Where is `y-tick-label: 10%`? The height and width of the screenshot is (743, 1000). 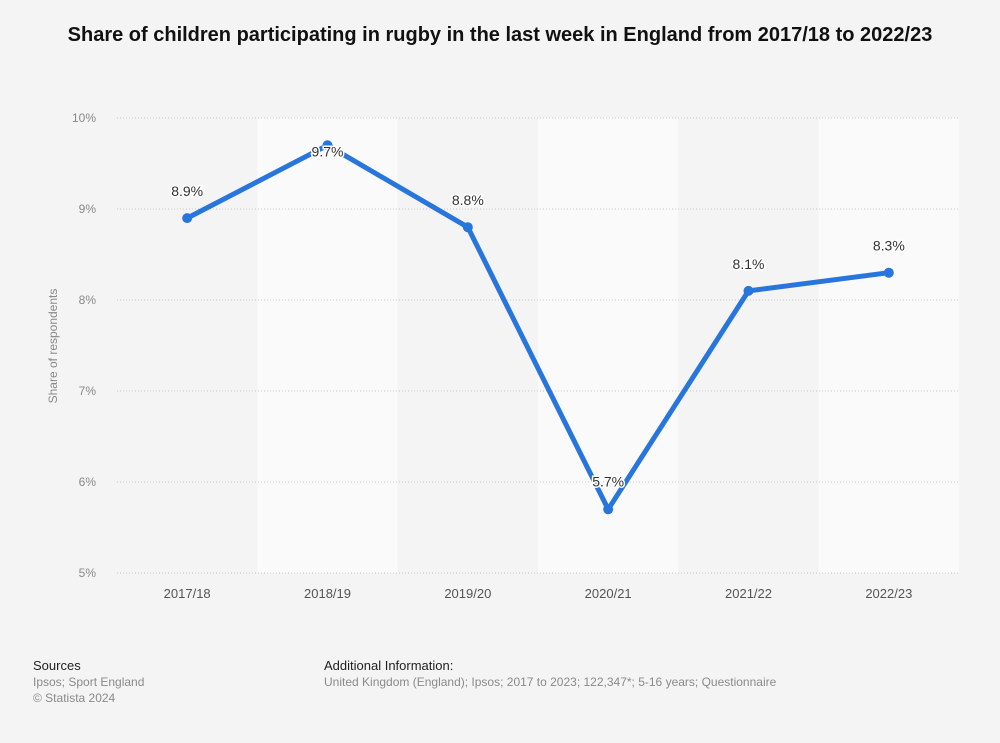
y-tick-label: 10% is located at coordinates (84, 118).